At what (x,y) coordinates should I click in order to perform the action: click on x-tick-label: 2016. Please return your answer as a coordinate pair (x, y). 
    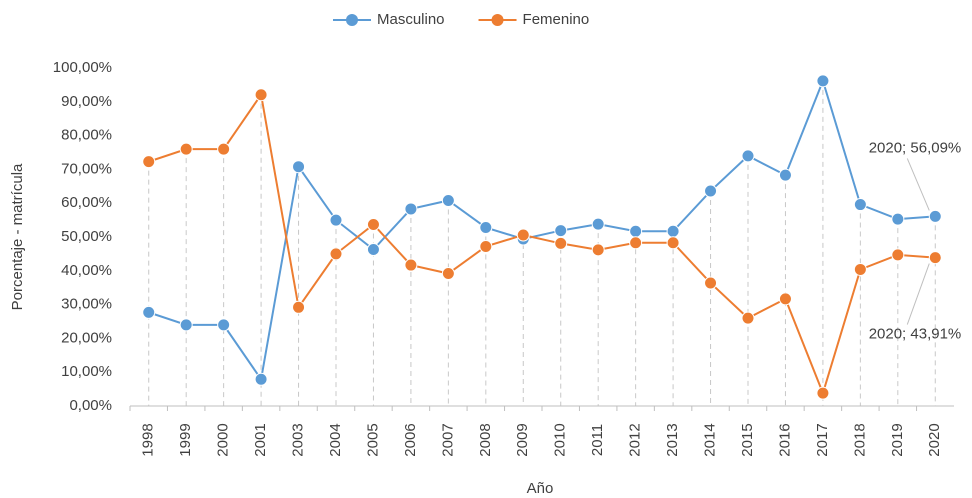
    Looking at the image, I should click on (784, 439).